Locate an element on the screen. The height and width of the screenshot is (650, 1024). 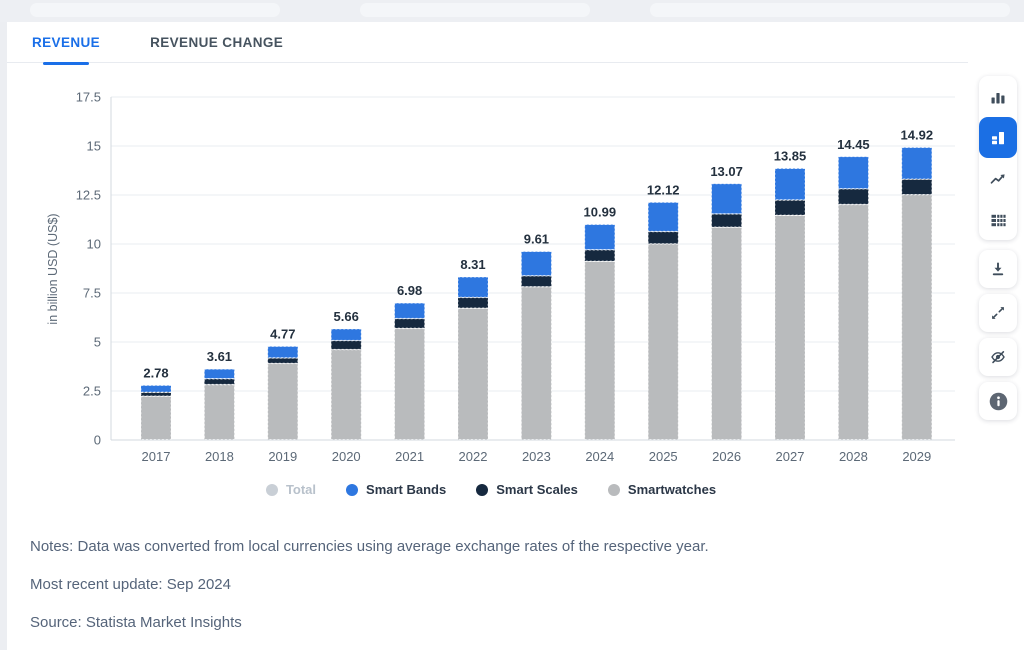
legend-item-smartwatches: Smartwatches is located at coordinates (662, 489).